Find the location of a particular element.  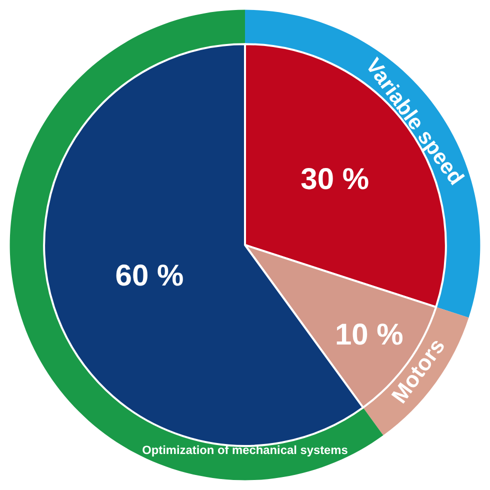

data-label: 60 % is located at coordinates (149, 276).